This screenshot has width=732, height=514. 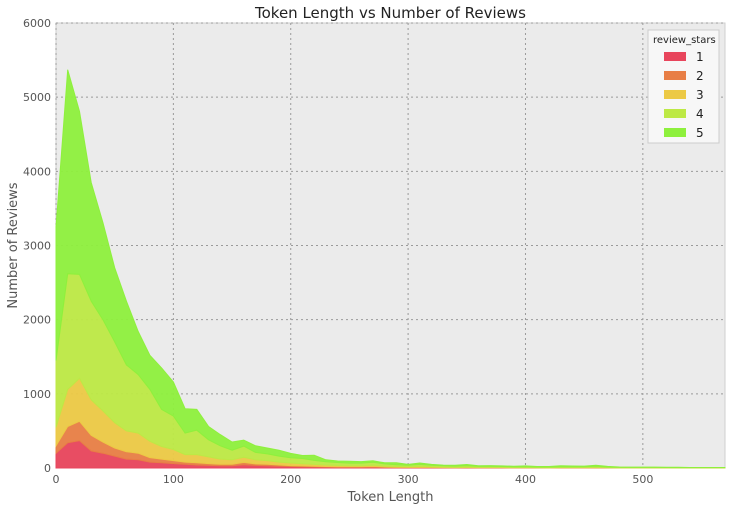 I want to click on legend-label-1: 1, so click(x=700, y=57).